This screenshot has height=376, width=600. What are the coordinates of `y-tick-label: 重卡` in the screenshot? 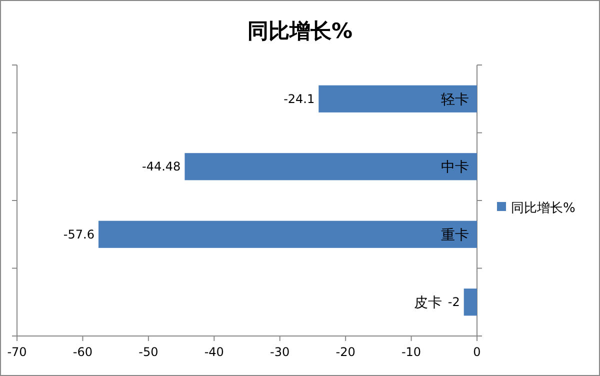 It's located at (455, 235).